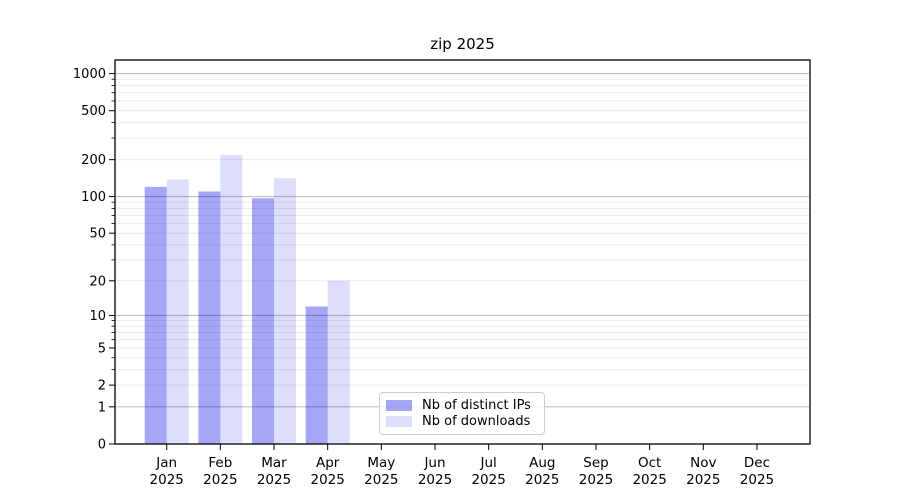  I want to click on xtick-label-month-jul: Jul, so click(488, 463).